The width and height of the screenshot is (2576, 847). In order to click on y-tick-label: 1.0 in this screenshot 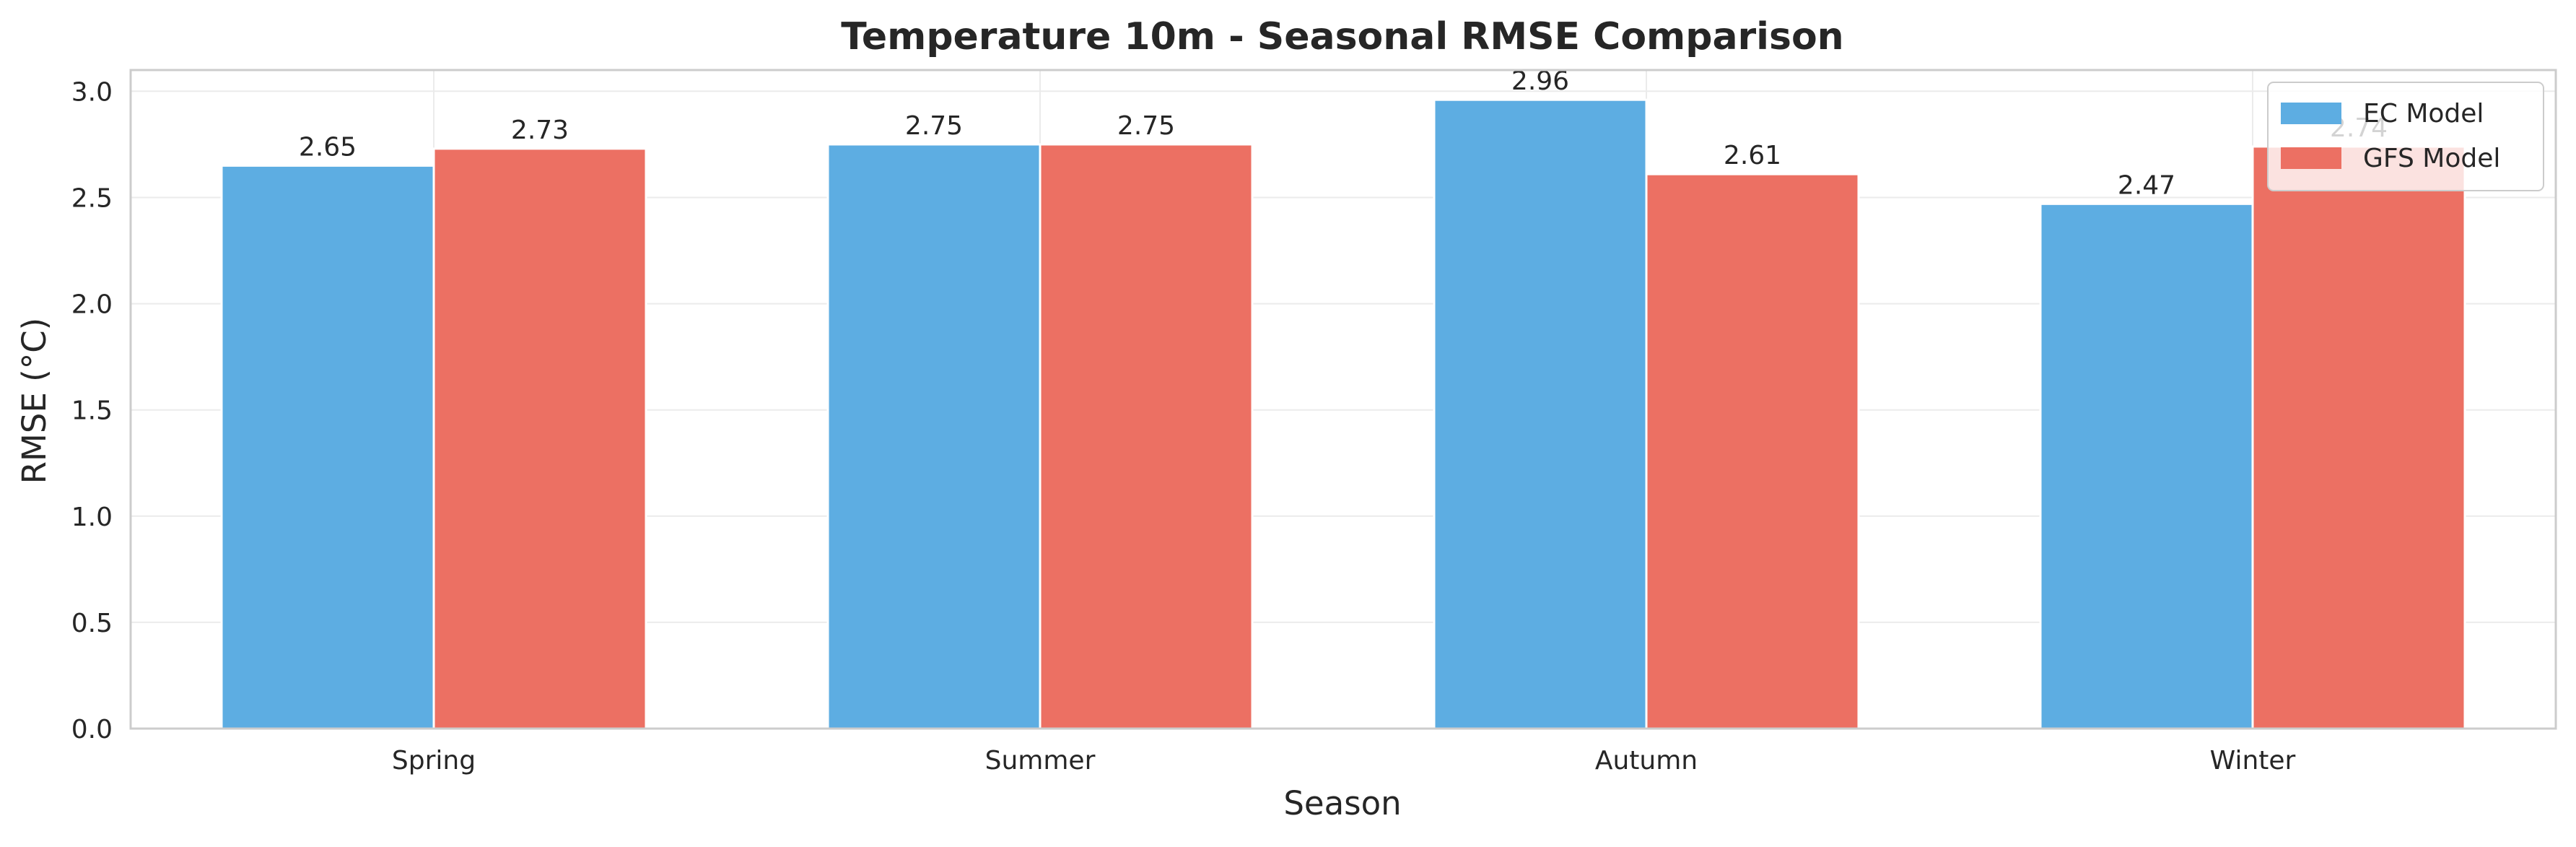, I will do `click(92, 517)`.